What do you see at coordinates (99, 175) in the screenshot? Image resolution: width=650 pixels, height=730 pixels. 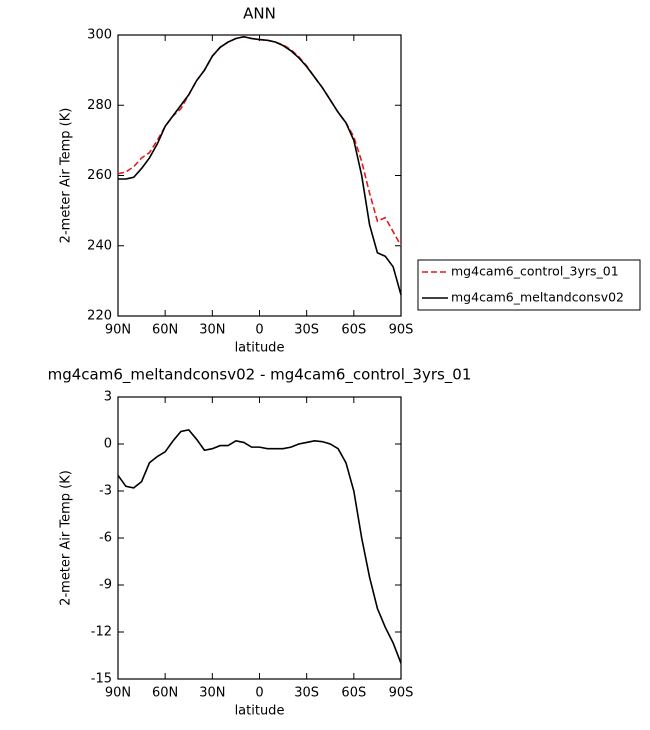 I see `y-tick-label: 260` at bounding box center [99, 175].